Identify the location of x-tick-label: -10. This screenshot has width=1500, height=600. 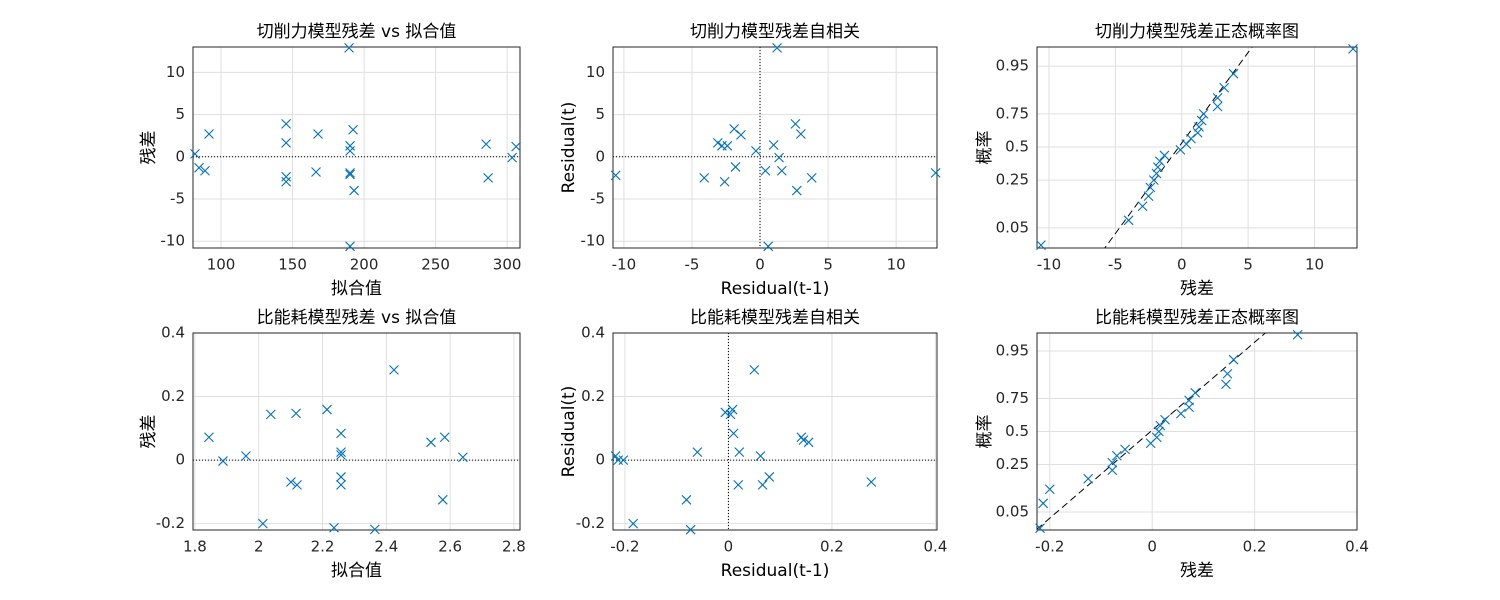
(624, 265).